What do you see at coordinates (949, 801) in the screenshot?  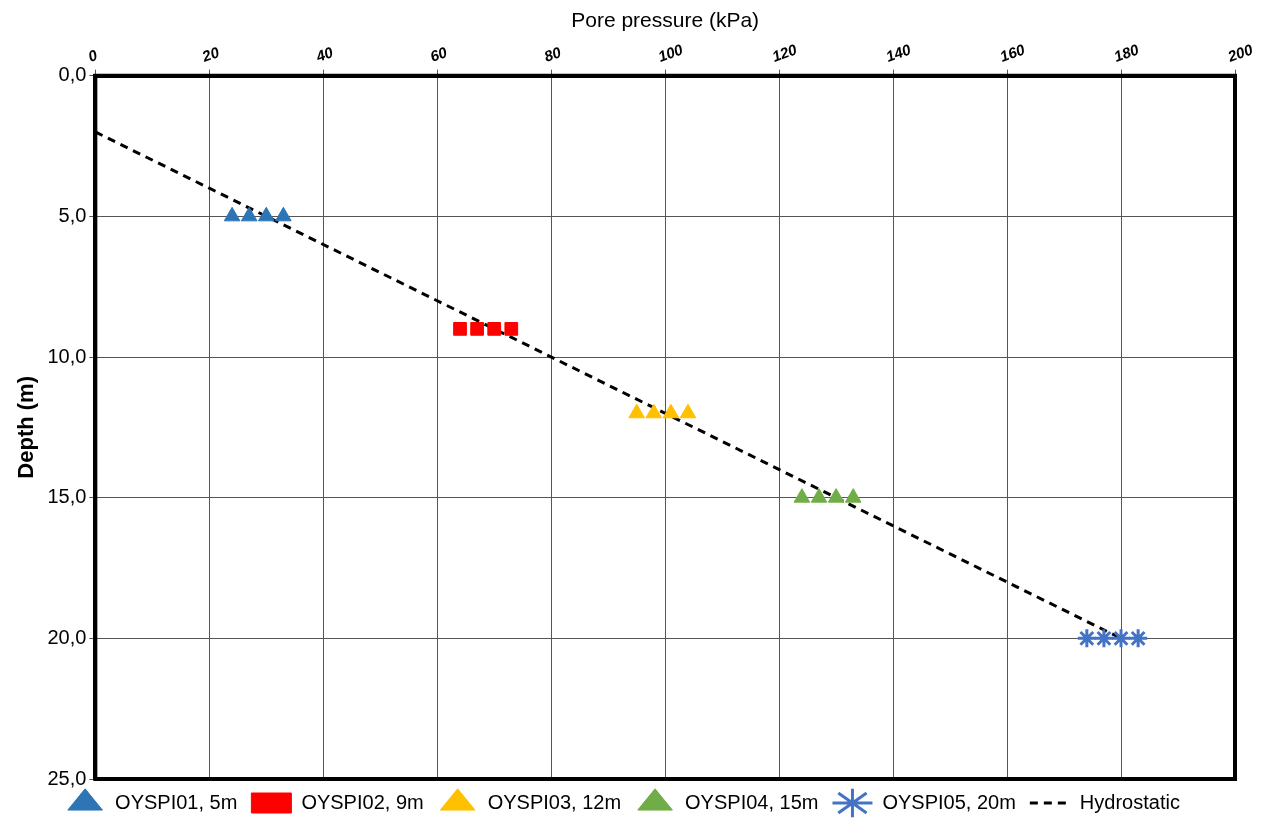 I see `legend-label: OYSPI05, 20m` at bounding box center [949, 801].